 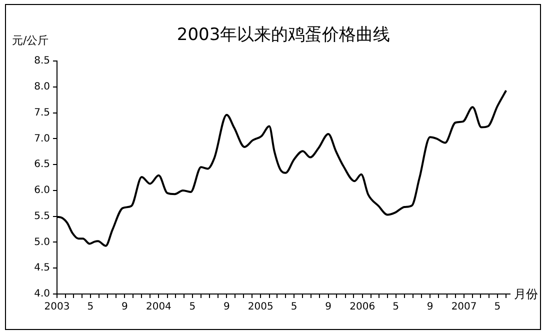 I want to click on y-tick-label: 4.0, so click(x=42, y=294).